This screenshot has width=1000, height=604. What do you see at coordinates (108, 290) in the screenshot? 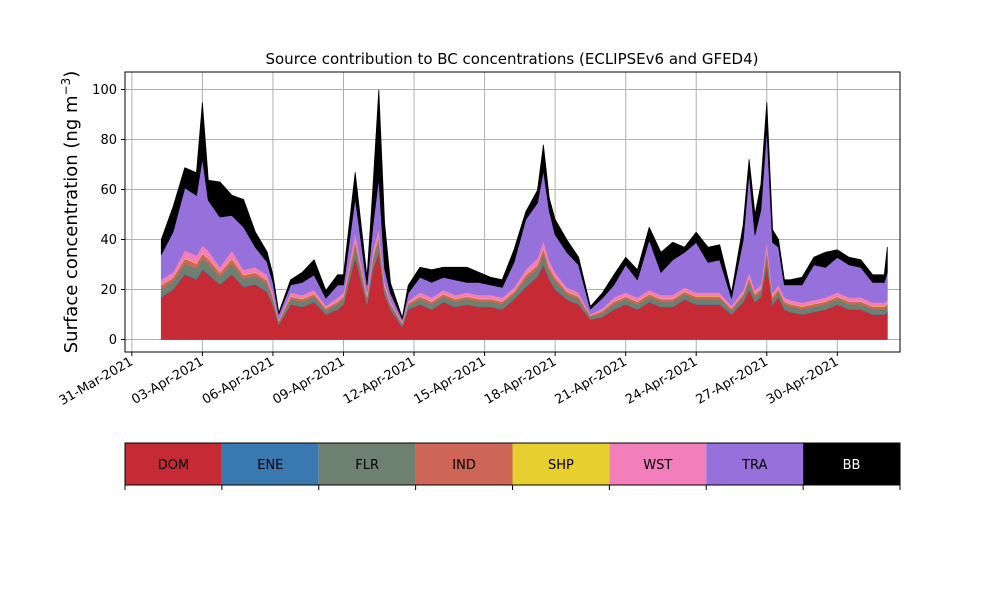
I see `y-tick-label: 20` at bounding box center [108, 290].